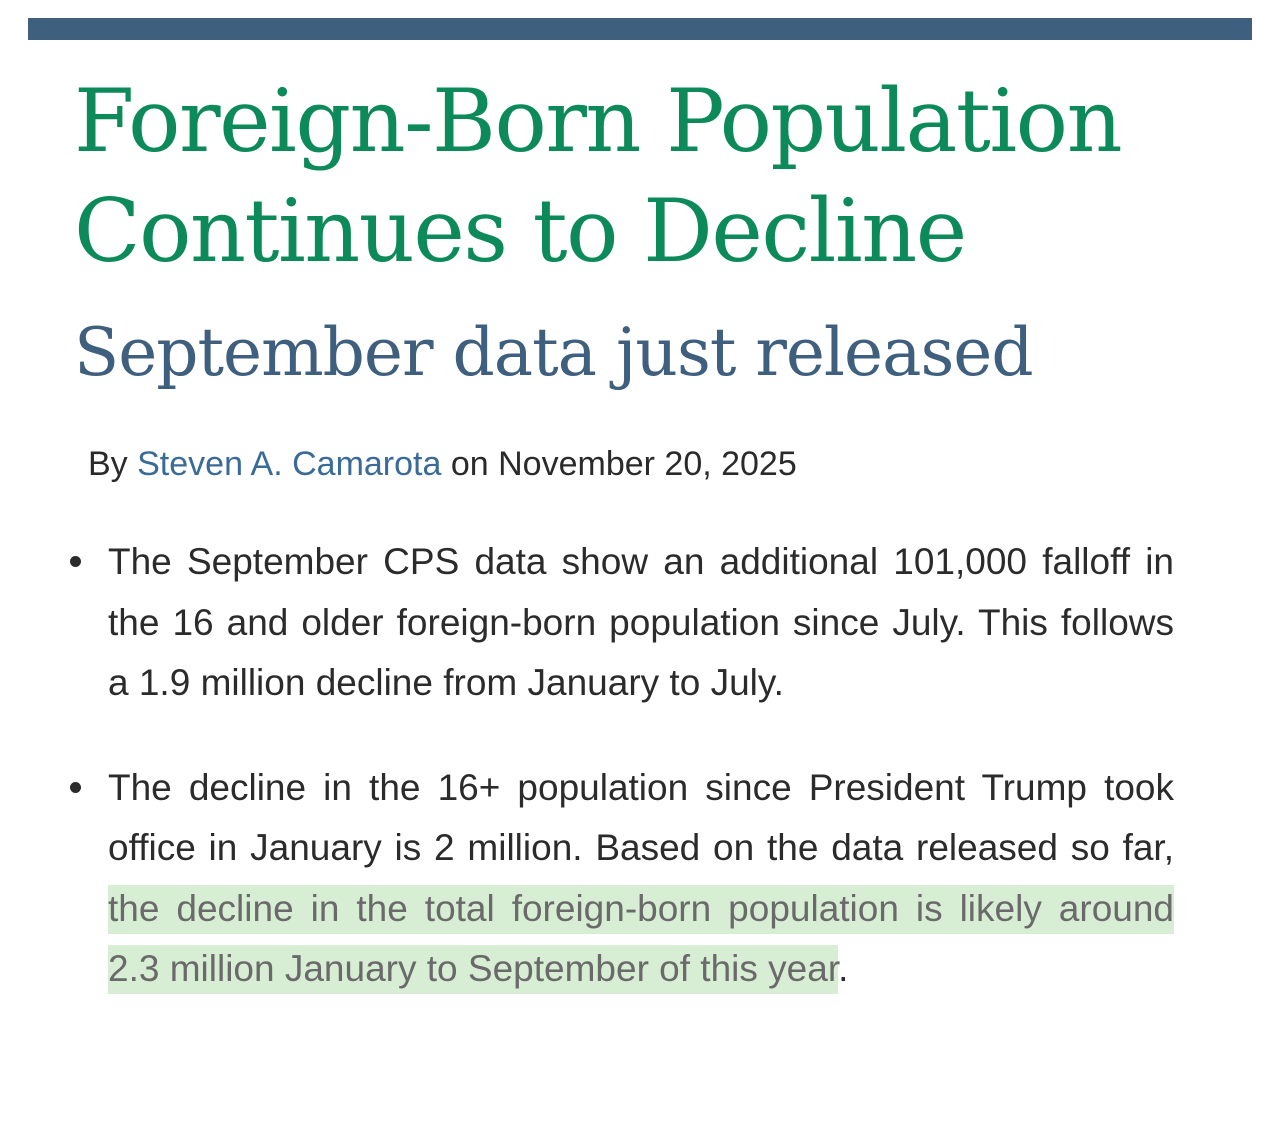 This screenshot has width=1280, height=1134. Describe the element at coordinates (554, 352) in the screenshot. I see `article-subtitle: September data just released` at that location.